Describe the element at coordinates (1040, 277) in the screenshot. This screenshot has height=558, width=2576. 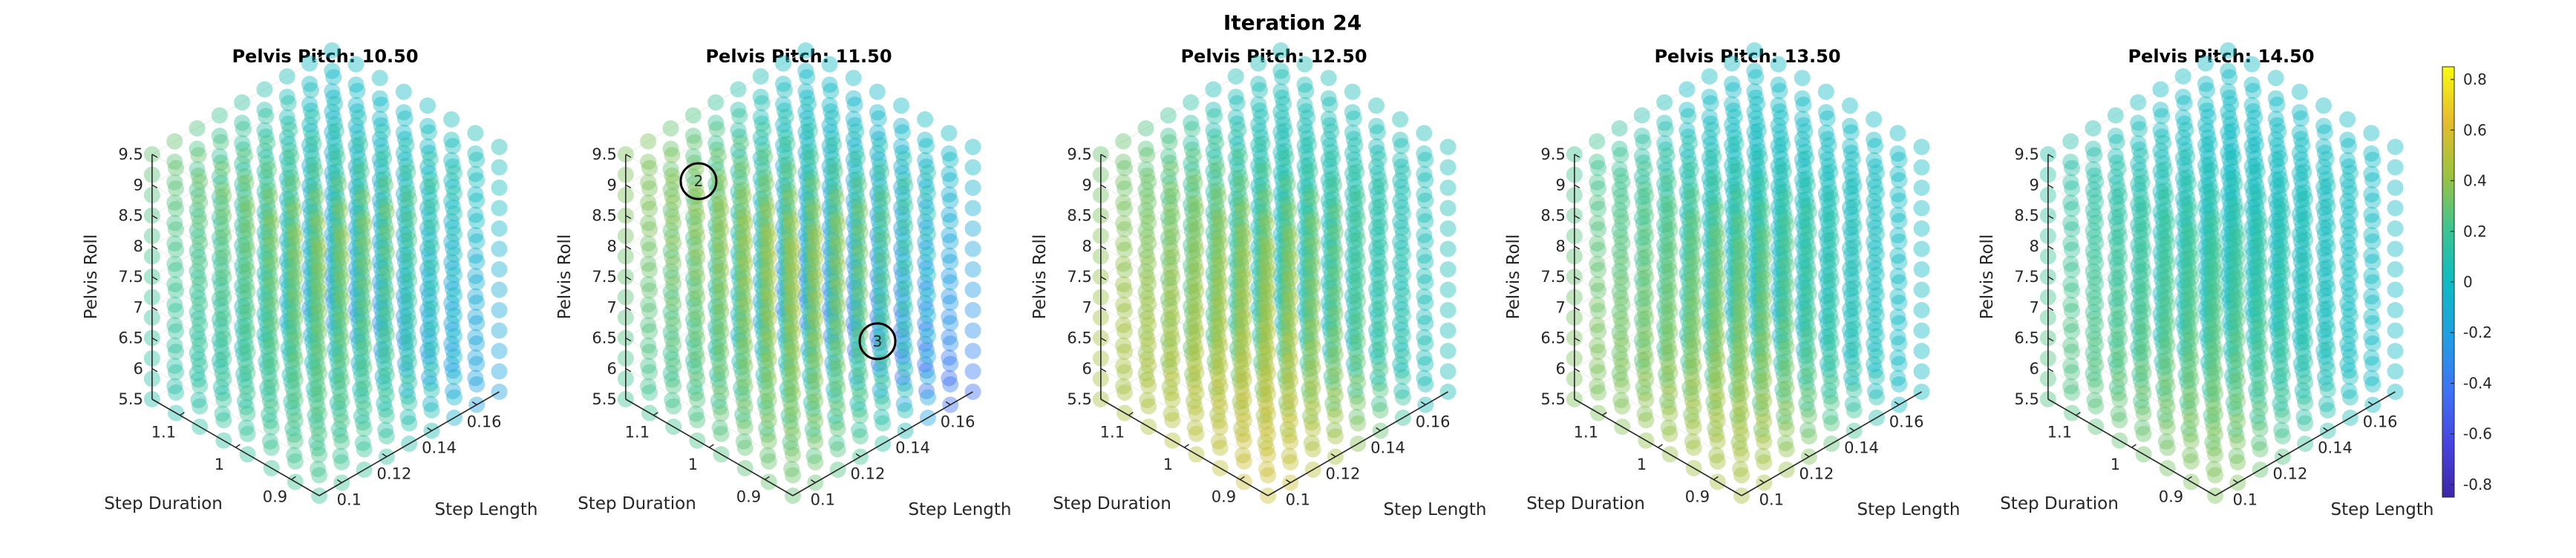
I see `z-axis-label: Pelvis Roll` at that location.